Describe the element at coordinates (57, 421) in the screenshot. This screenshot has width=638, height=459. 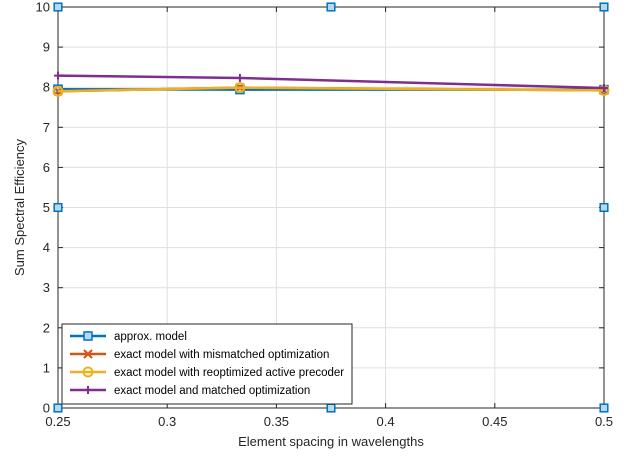
I see `x-tick-label: 0.25` at that location.